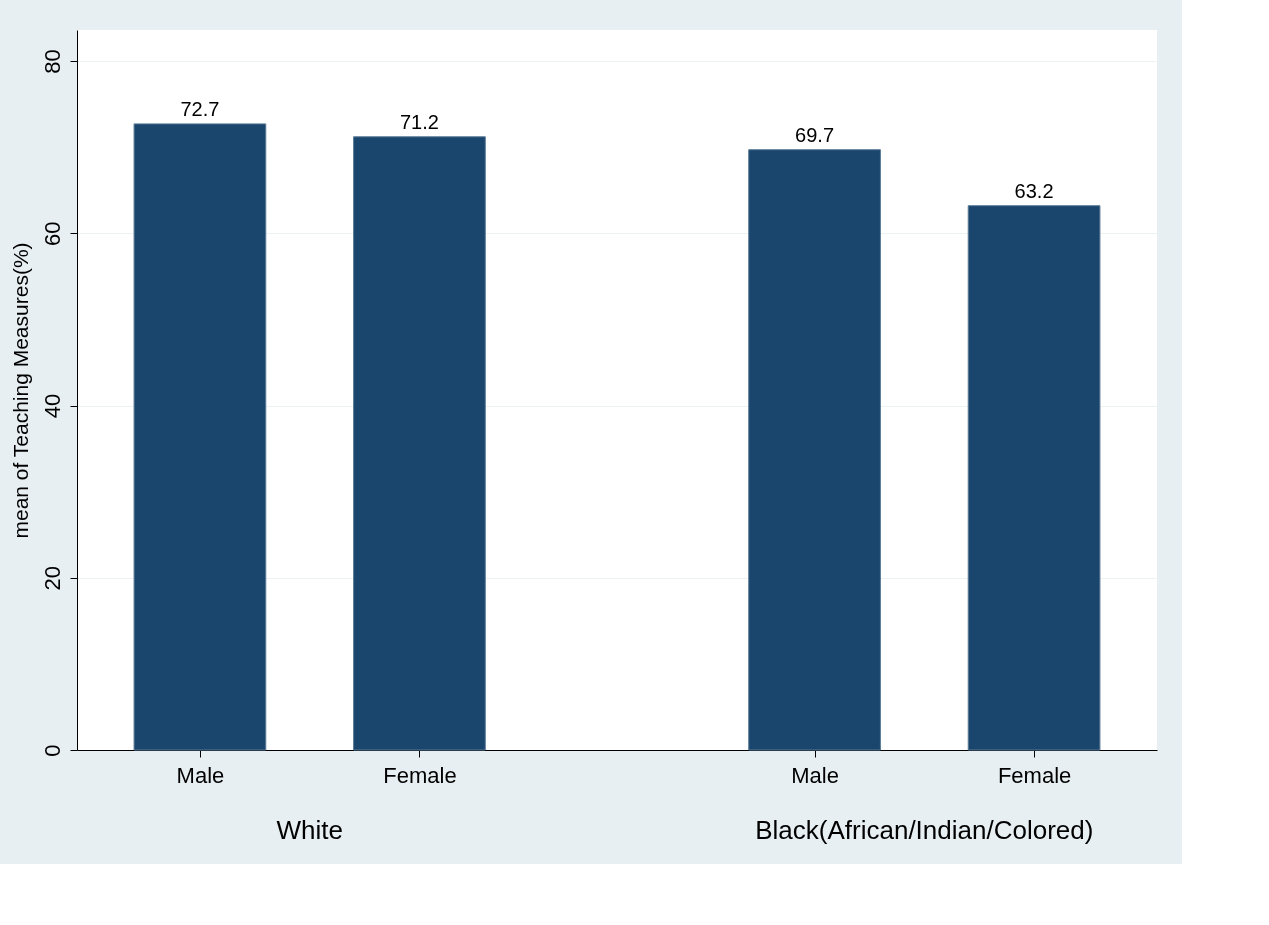 This screenshot has height=925, width=1269. Describe the element at coordinates (815, 134) in the screenshot. I see `data-label: 69.7` at that location.